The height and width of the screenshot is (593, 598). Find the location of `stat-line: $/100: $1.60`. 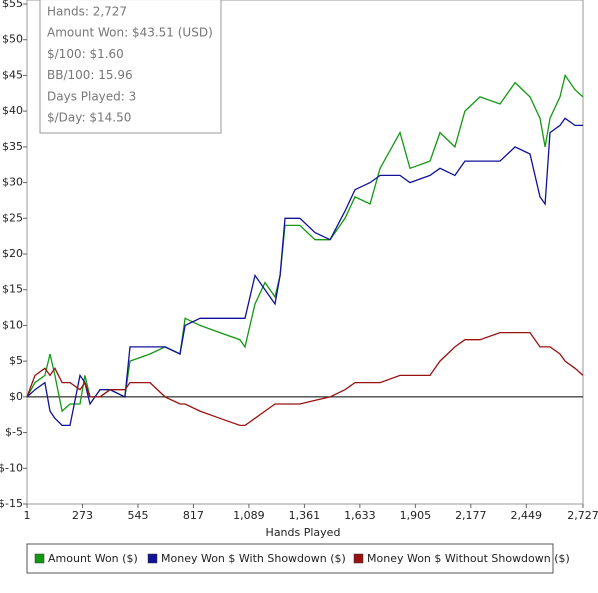

stat-line: $/100: $1.60 is located at coordinates (85, 54).